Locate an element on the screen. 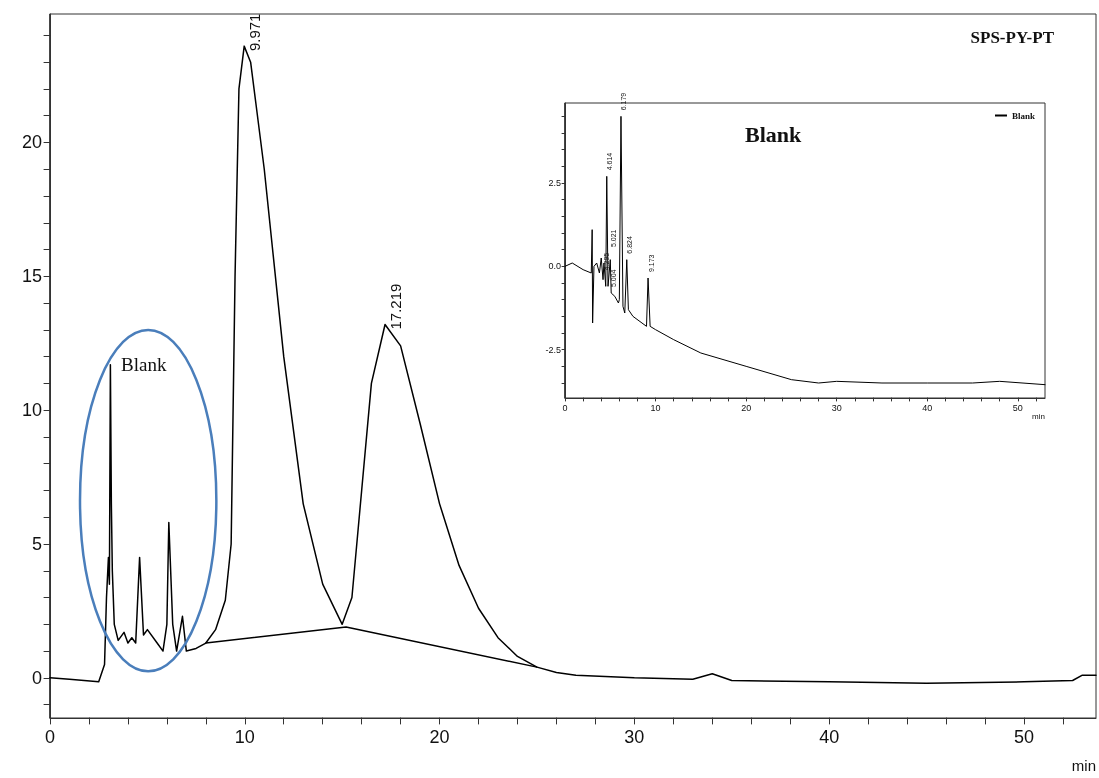 The width and height of the screenshot is (1099, 778). y-tick-label: 15 is located at coordinates (31, 276).